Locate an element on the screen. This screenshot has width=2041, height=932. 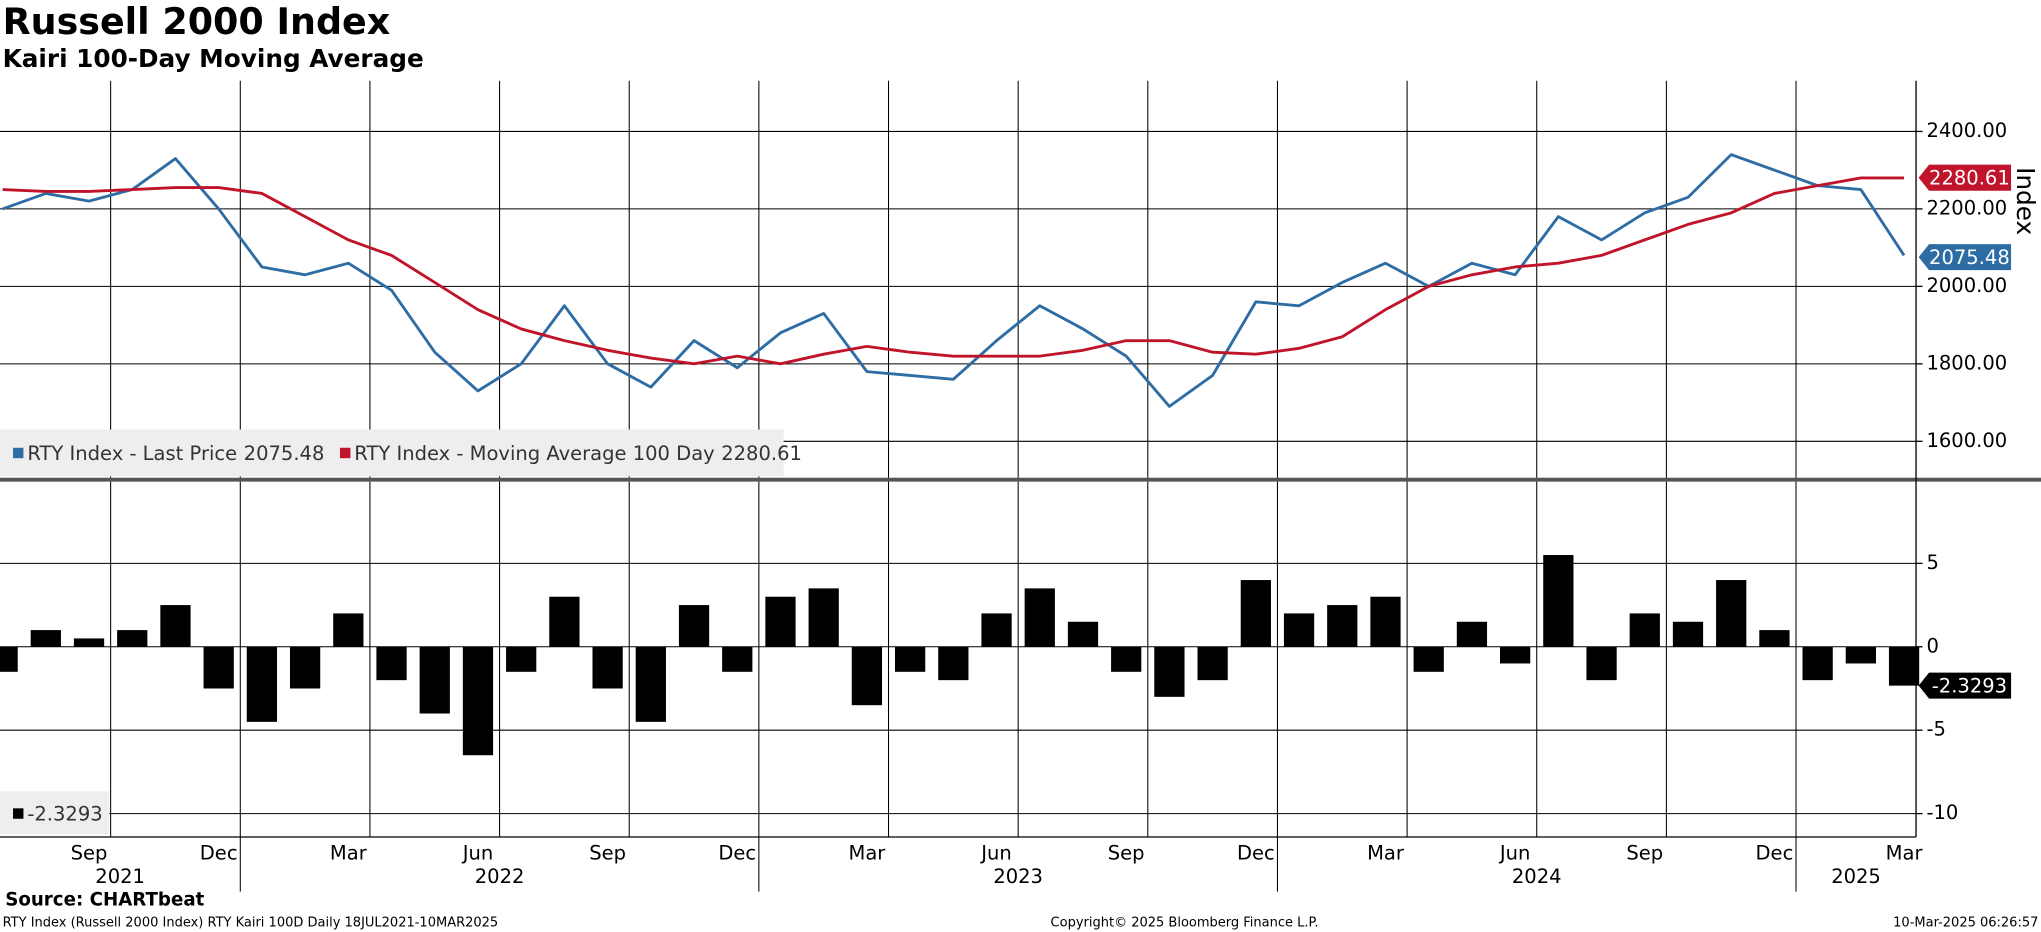
y-tick-label: 0 is located at coordinates (1932, 645).